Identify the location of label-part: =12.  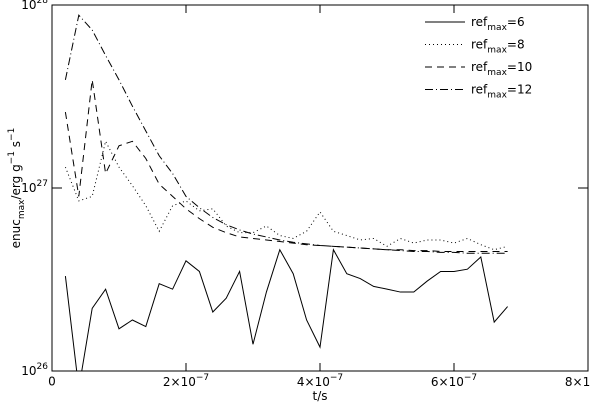
(519, 89).